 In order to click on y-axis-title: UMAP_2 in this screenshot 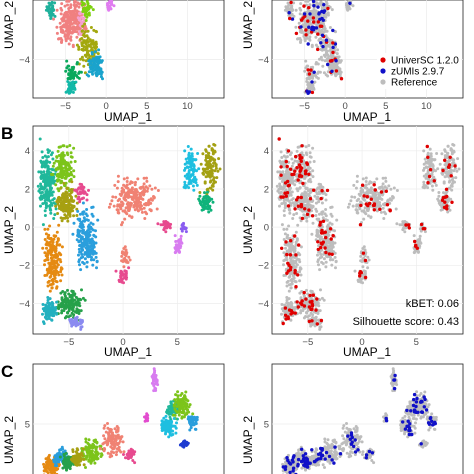, I will do `click(9, 25)`.